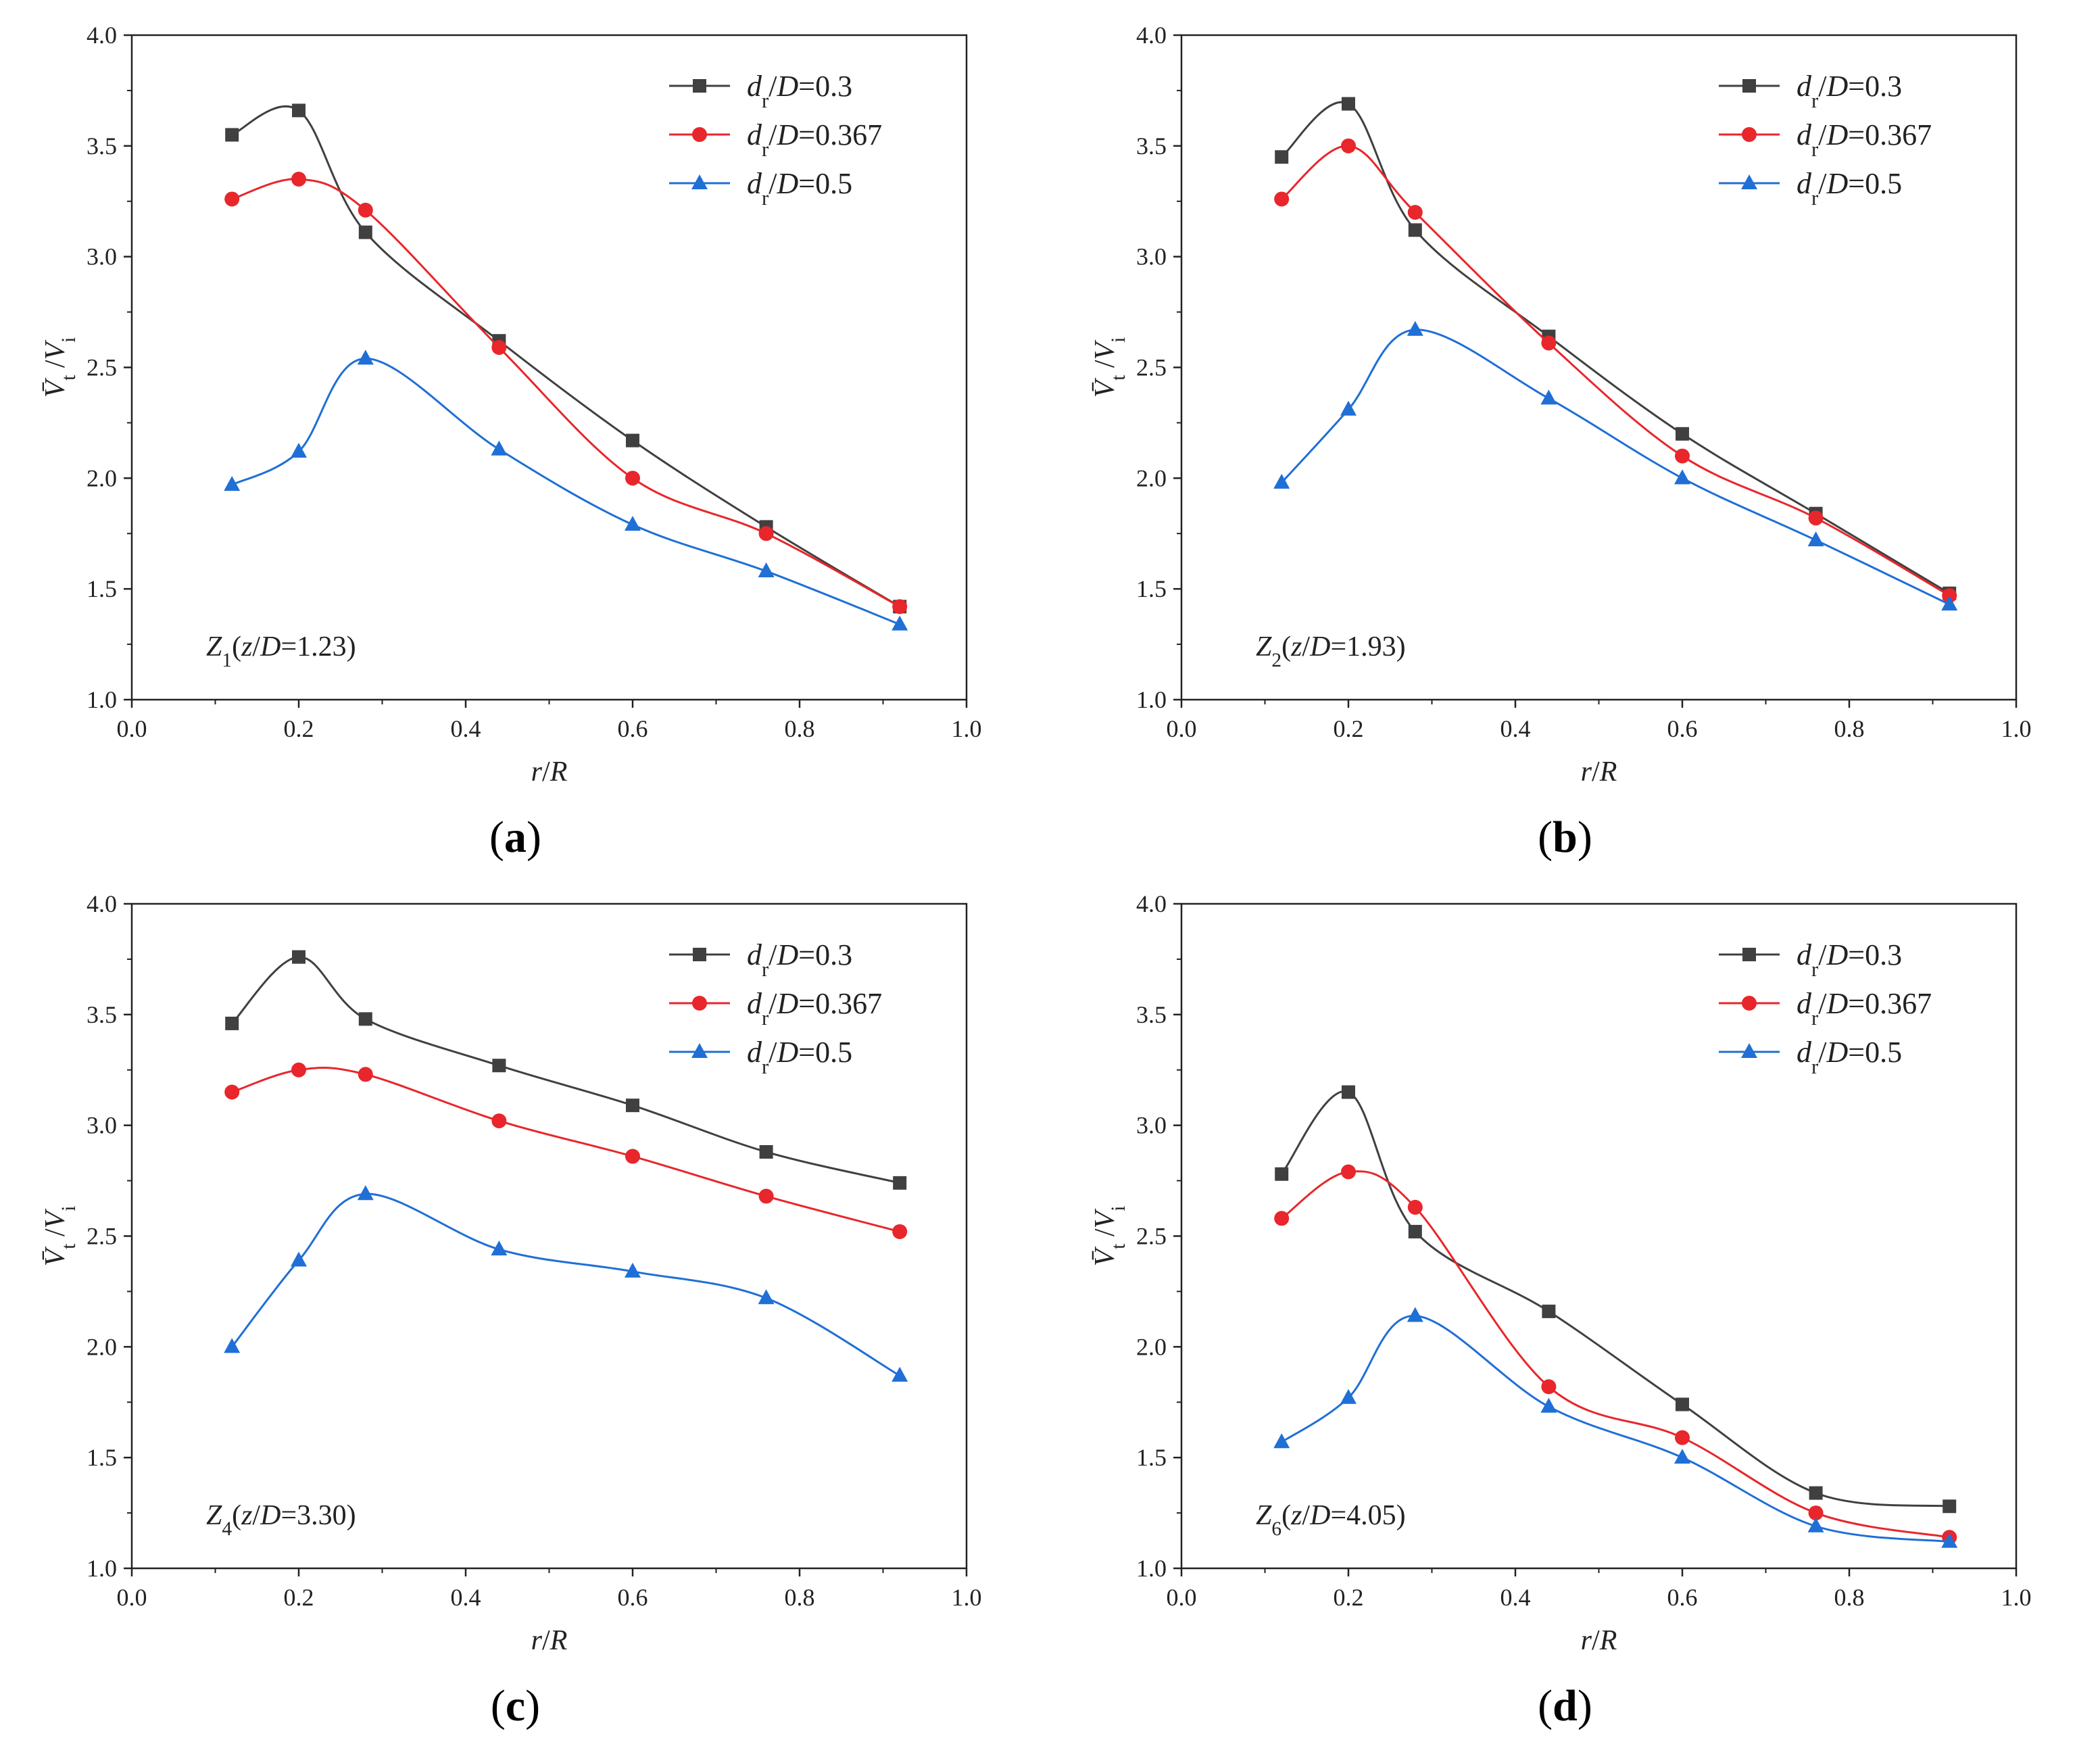  What do you see at coordinates (1849, 1057) in the screenshot?
I see `legend-label: dr/D=0.5` at bounding box center [1849, 1057].